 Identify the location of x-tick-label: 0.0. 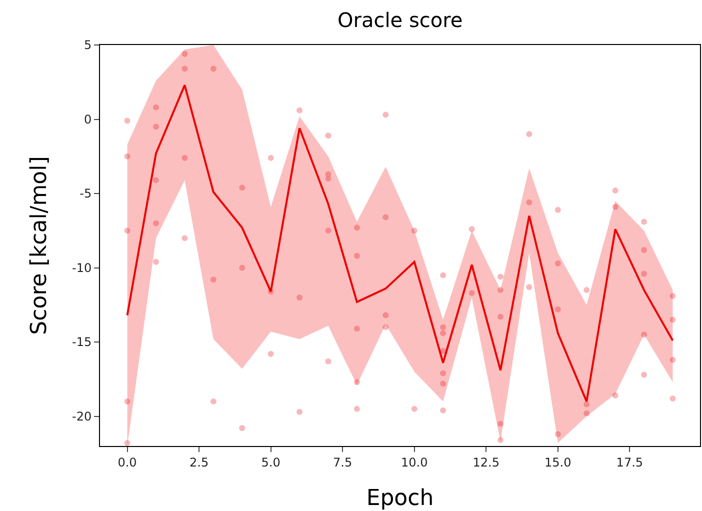
(127, 462).